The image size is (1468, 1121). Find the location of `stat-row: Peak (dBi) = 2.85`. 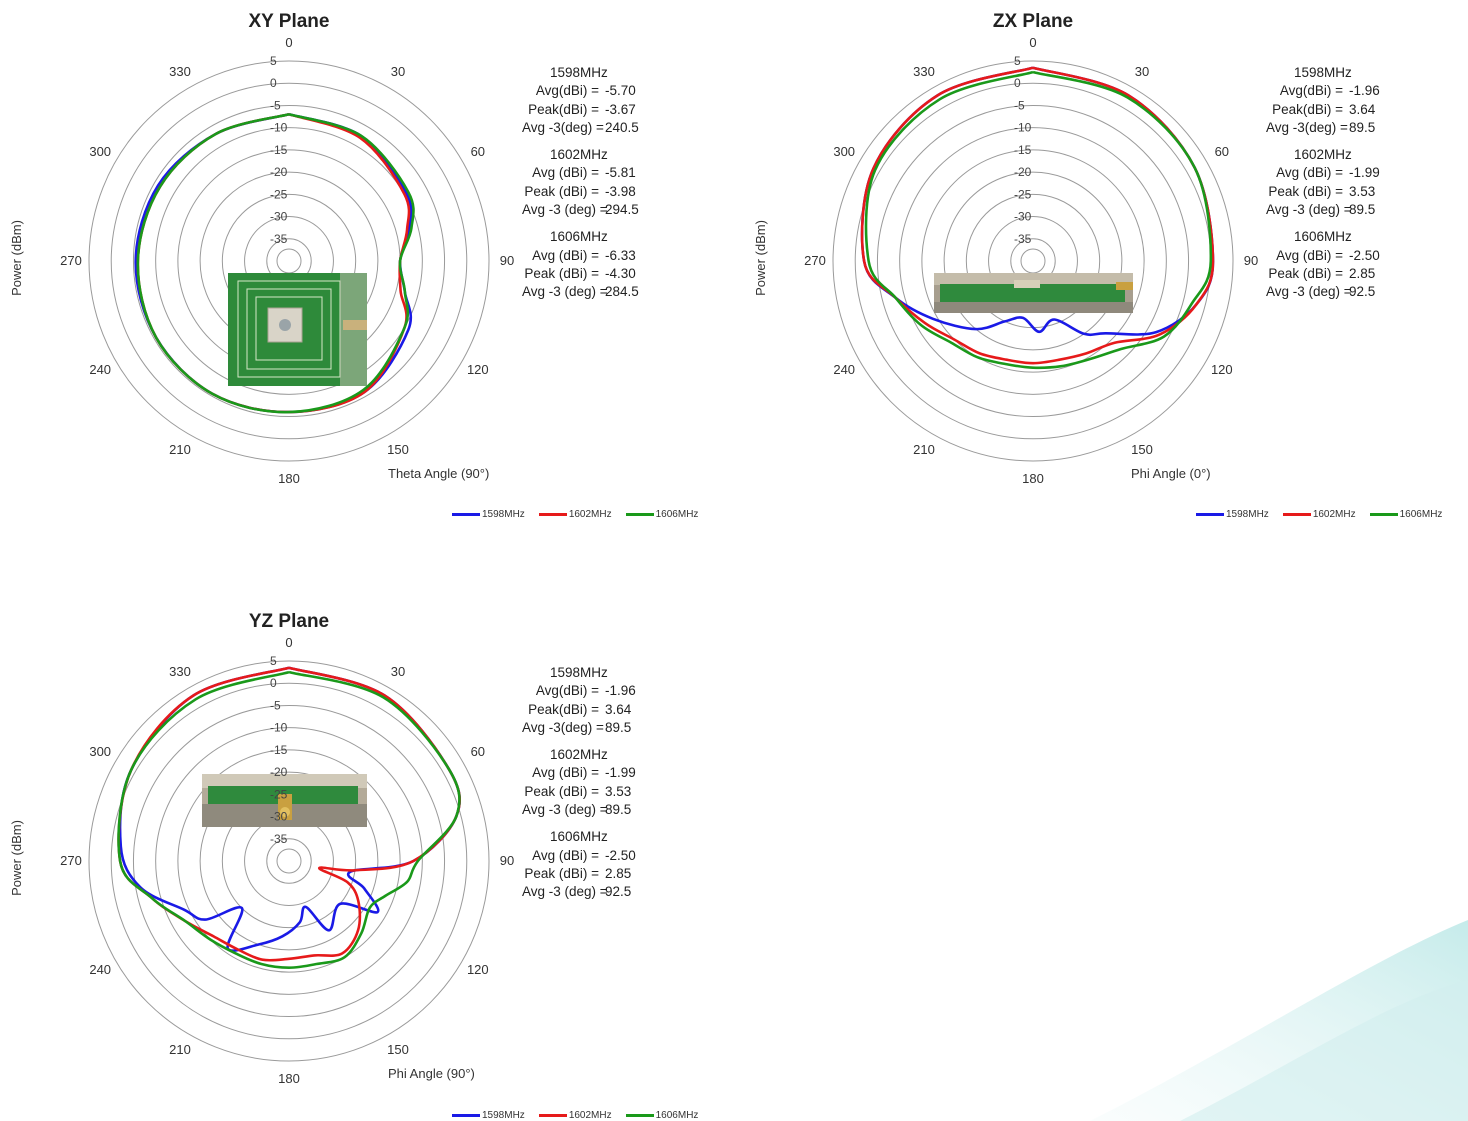

stat-row: Peak (dBi) = 2.85 is located at coordinates (579, 874).